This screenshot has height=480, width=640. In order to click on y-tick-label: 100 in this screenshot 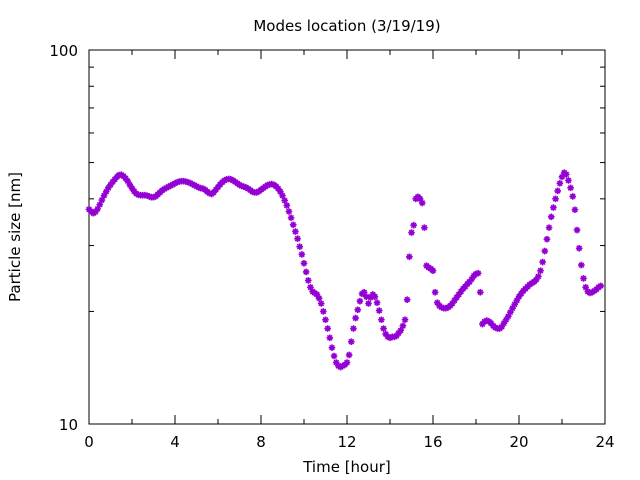, I will do `click(63, 51)`.